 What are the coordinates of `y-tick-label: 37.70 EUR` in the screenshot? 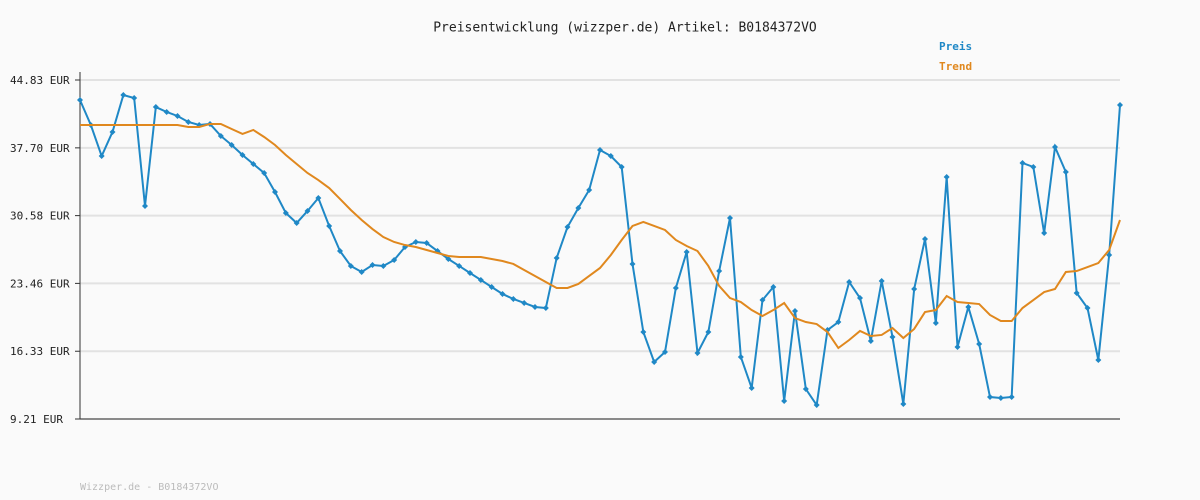 It's located at (40, 148).